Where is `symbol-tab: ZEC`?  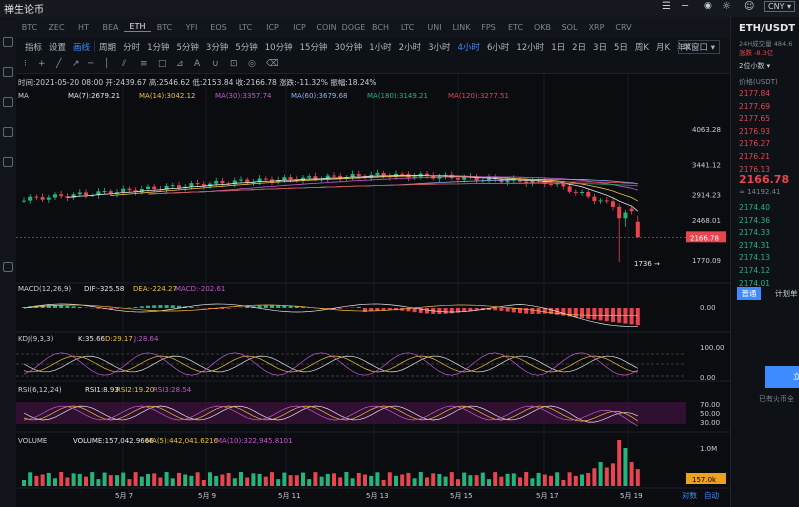
symbol-tab: ZEC is located at coordinates (56, 27).